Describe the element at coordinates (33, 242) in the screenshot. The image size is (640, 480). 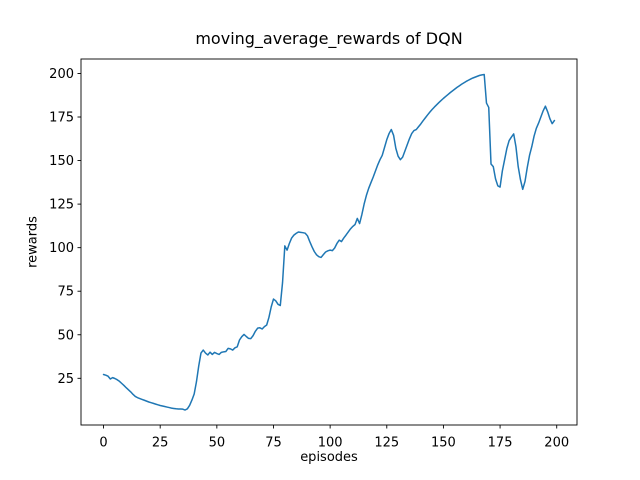
I see `y-axis-label: rewards` at that location.